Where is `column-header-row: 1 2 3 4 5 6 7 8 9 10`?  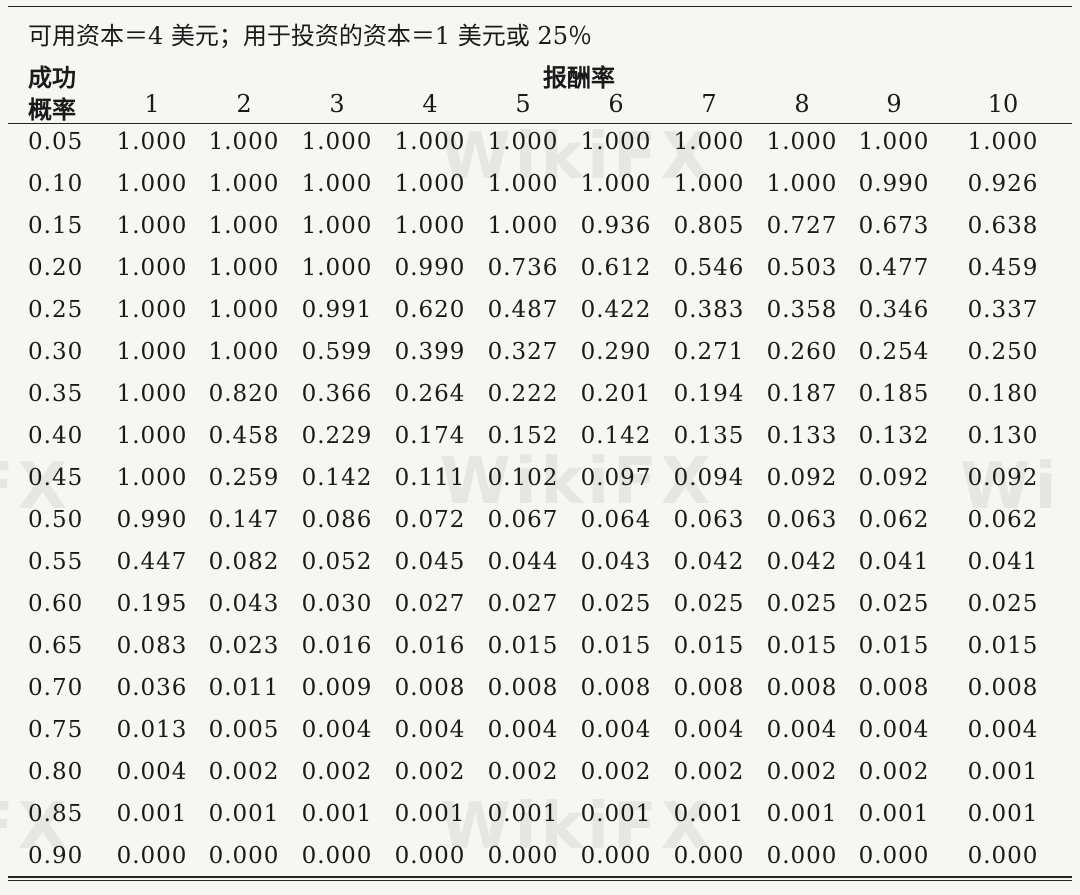
column-header-row: 1 2 3 4 5 6 7 8 9 10 is located at coordinates (540, 106).